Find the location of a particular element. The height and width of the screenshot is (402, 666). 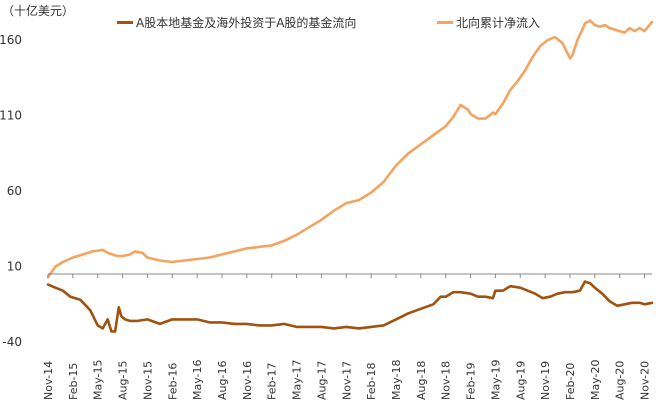

x-tick-label: Aug-19 is located at coordinates (520, 380).